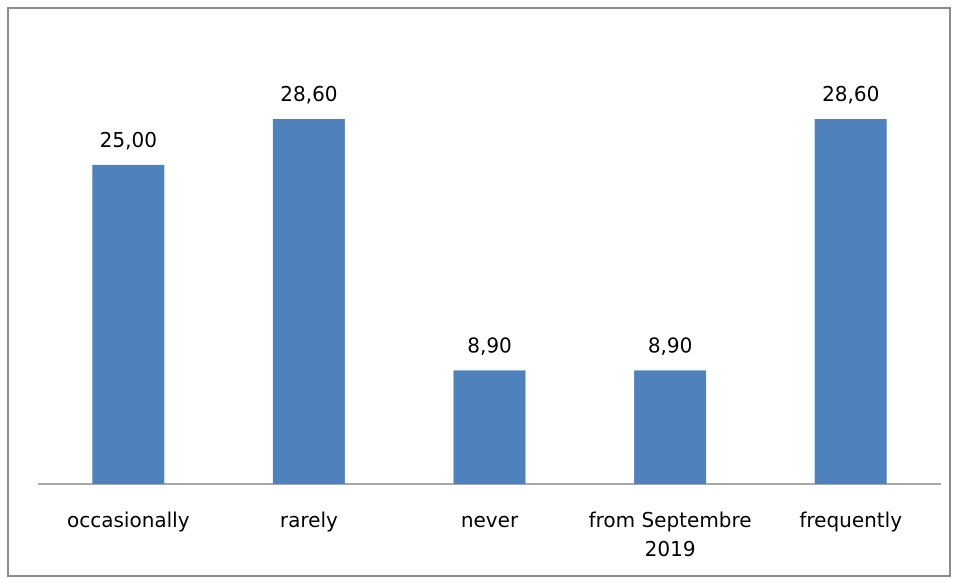 The height and width of the screenshot is (579, 960). What do you see at coordinates (850, 301) in the screenshot?
I see `bar-frequently` at bounding box center [850, 301].